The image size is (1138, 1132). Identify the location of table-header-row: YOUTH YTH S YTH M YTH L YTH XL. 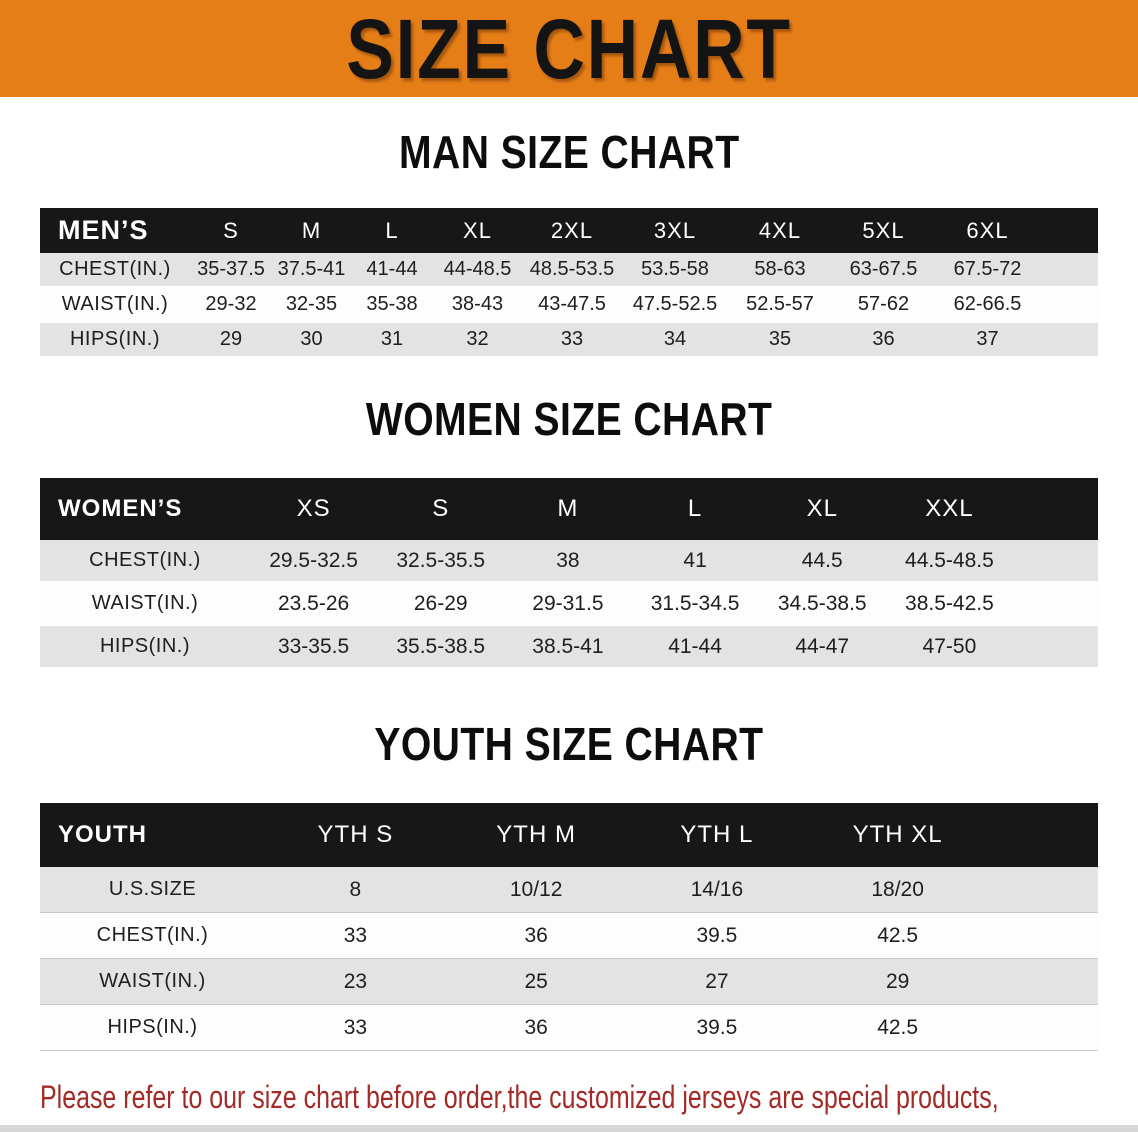
(569, 835).